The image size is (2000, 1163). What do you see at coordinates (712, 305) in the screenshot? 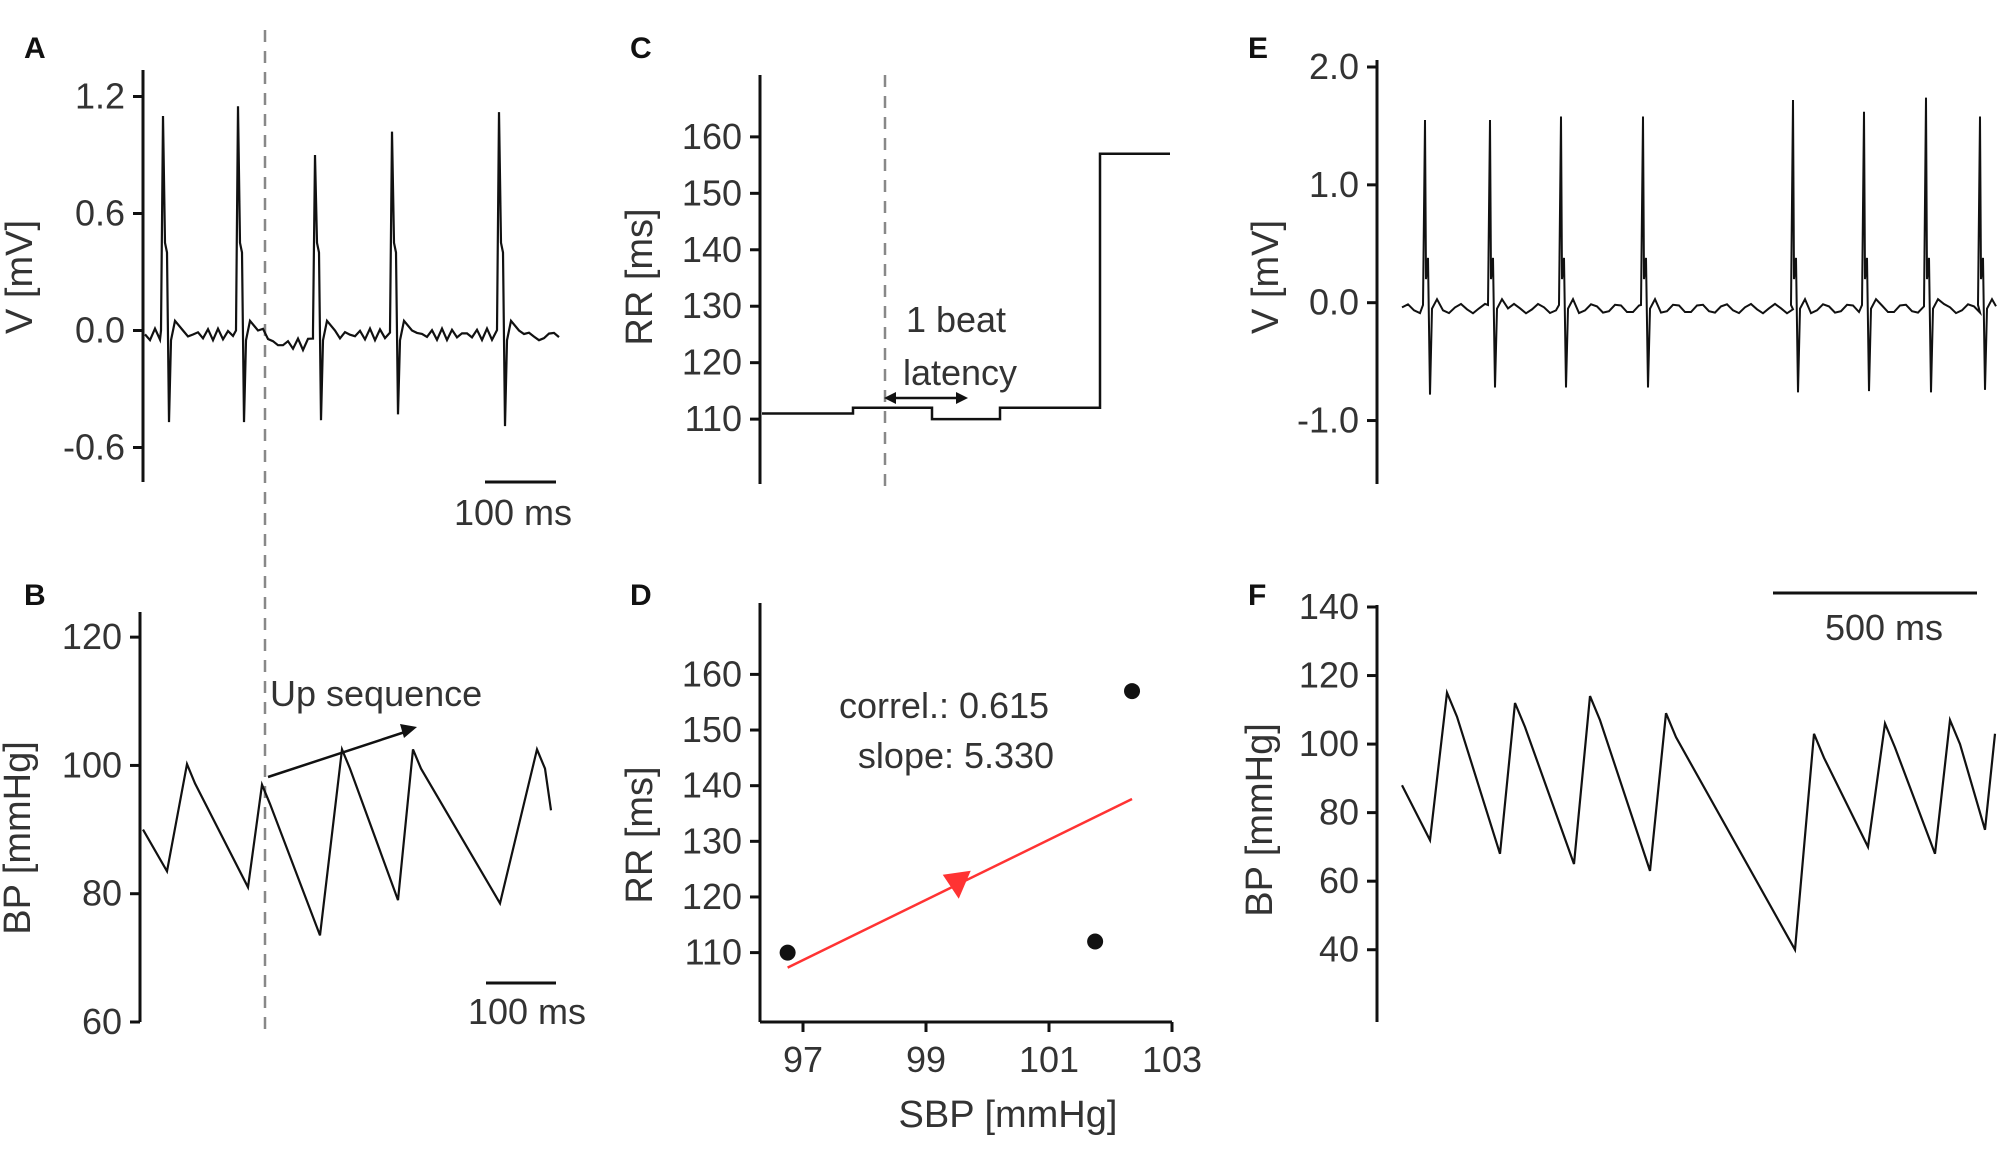
I see `panel-c-y-tick-label: 130` at bounding box center [712, 305].